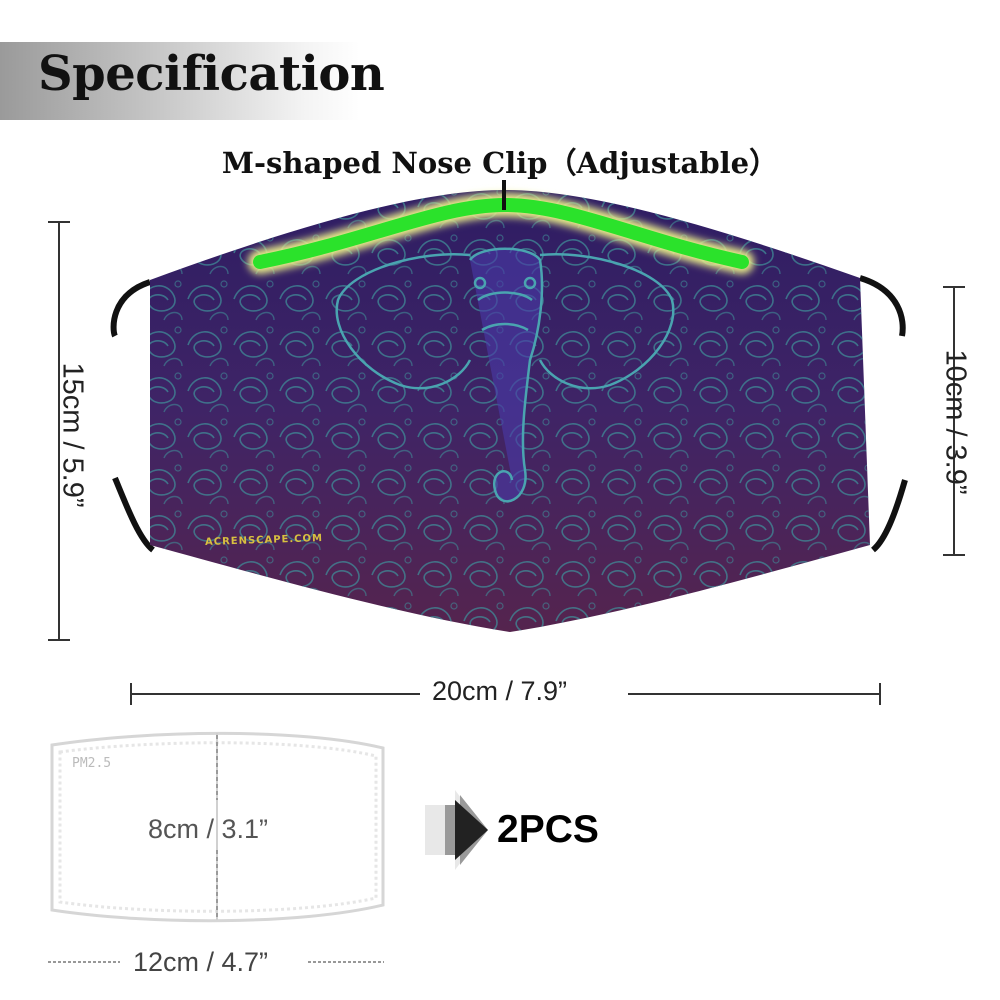 The height and width of the screenshot is (1000, 1000). I want to click on mask-width-label: 20cm / 7.9”, so click(500, 691).